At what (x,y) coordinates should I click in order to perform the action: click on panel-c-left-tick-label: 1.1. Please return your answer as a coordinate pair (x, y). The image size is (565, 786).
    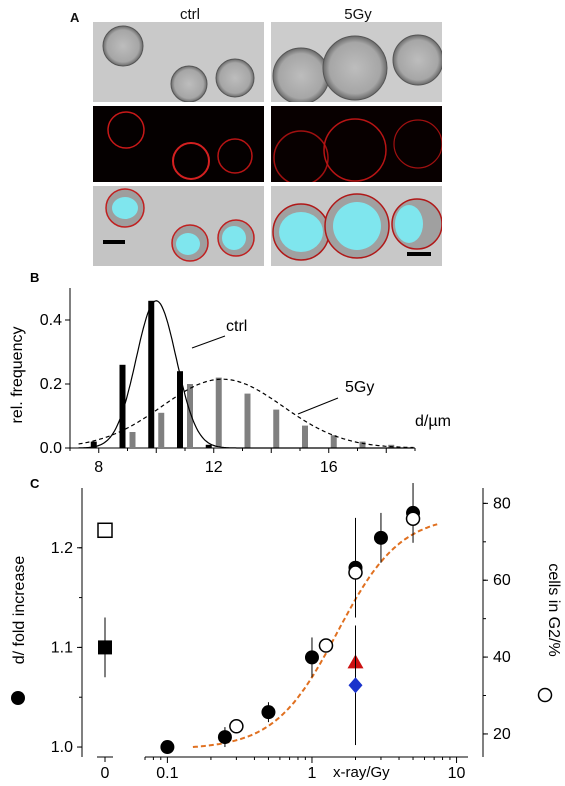
    Looking at the image, I should click on (62, 647).